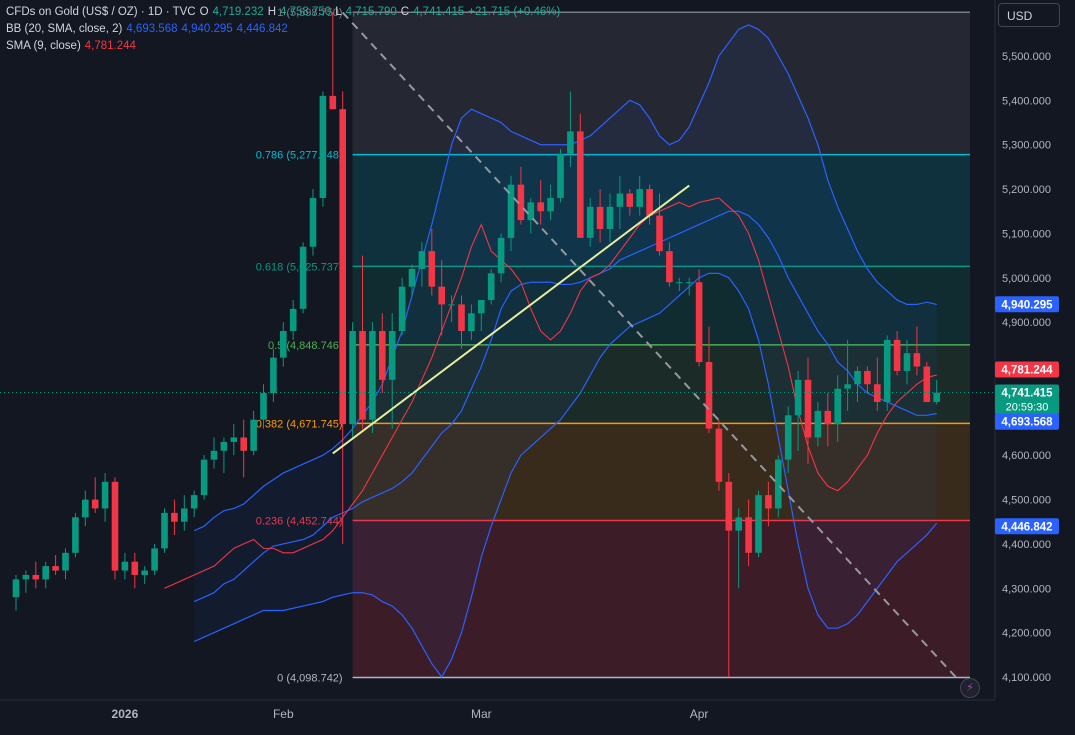 The width and height of the screenshot is (1075, 735). What do you see at coordinates (1026, 589) in the screenshot?
I see `y-tick-label: 4,300.000` at bounding box center [1026, 589].